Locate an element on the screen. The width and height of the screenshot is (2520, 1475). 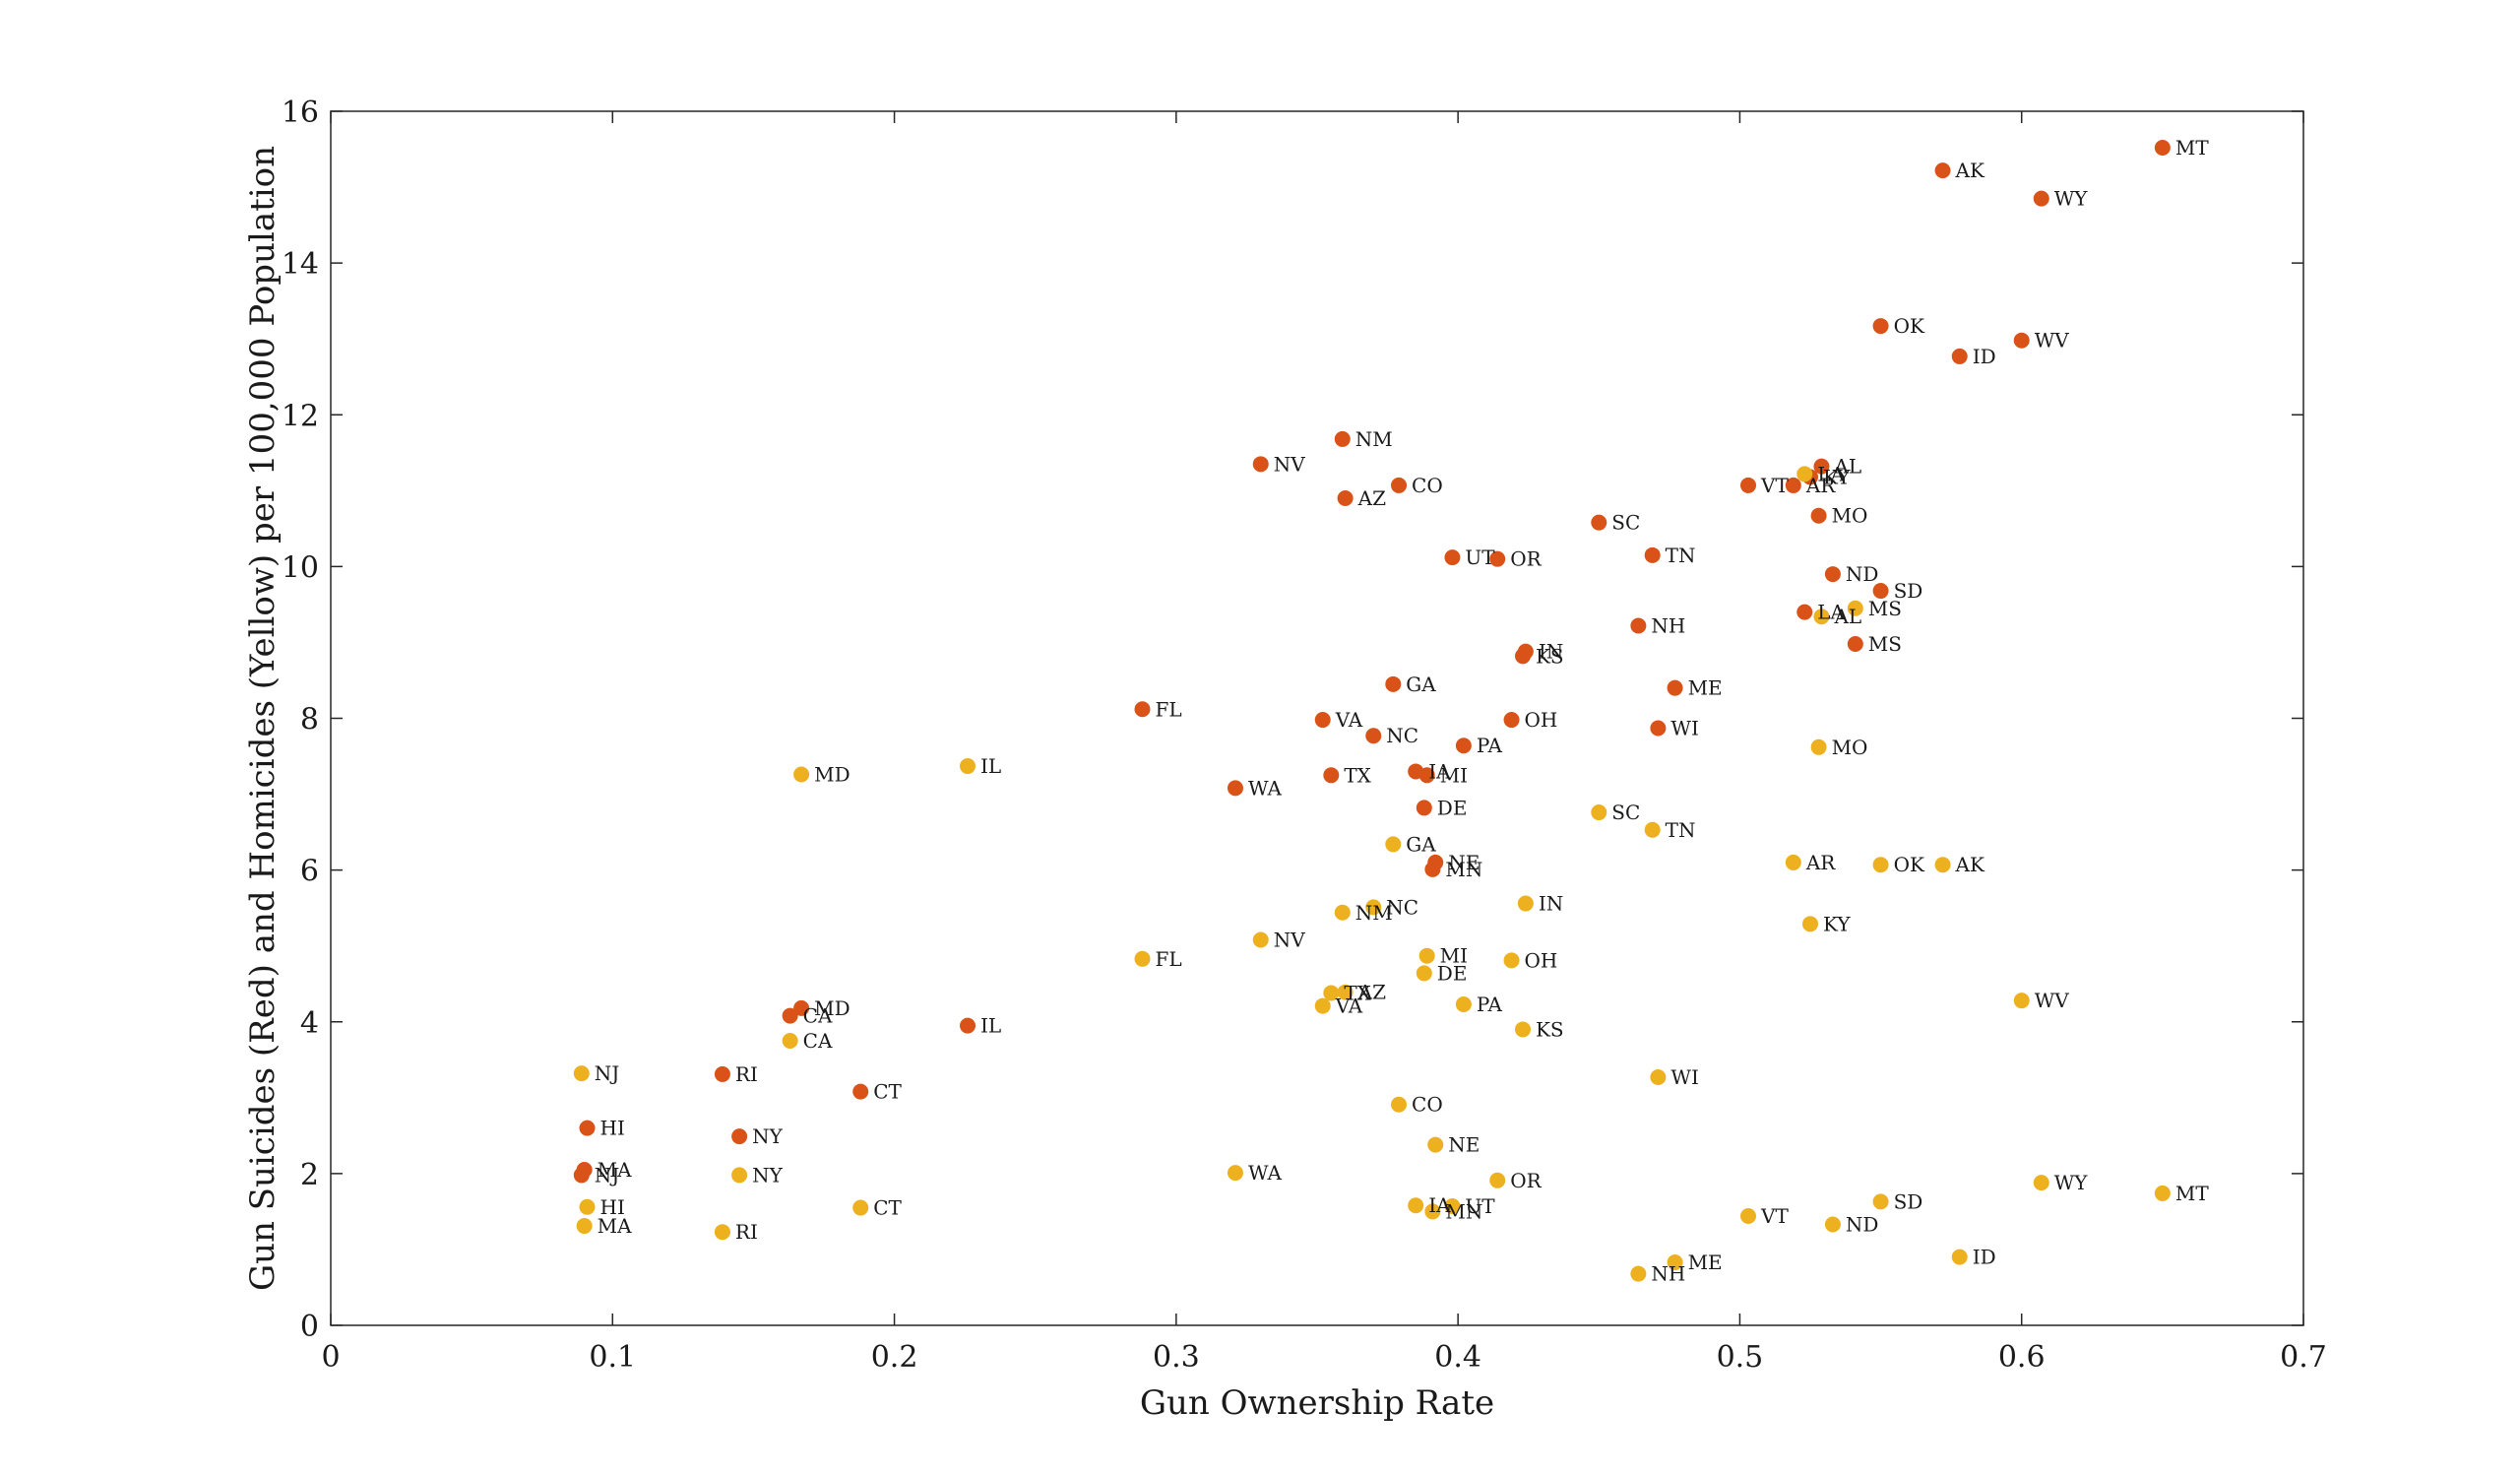
data-label: NJ is located at coordinates (607, 1073).